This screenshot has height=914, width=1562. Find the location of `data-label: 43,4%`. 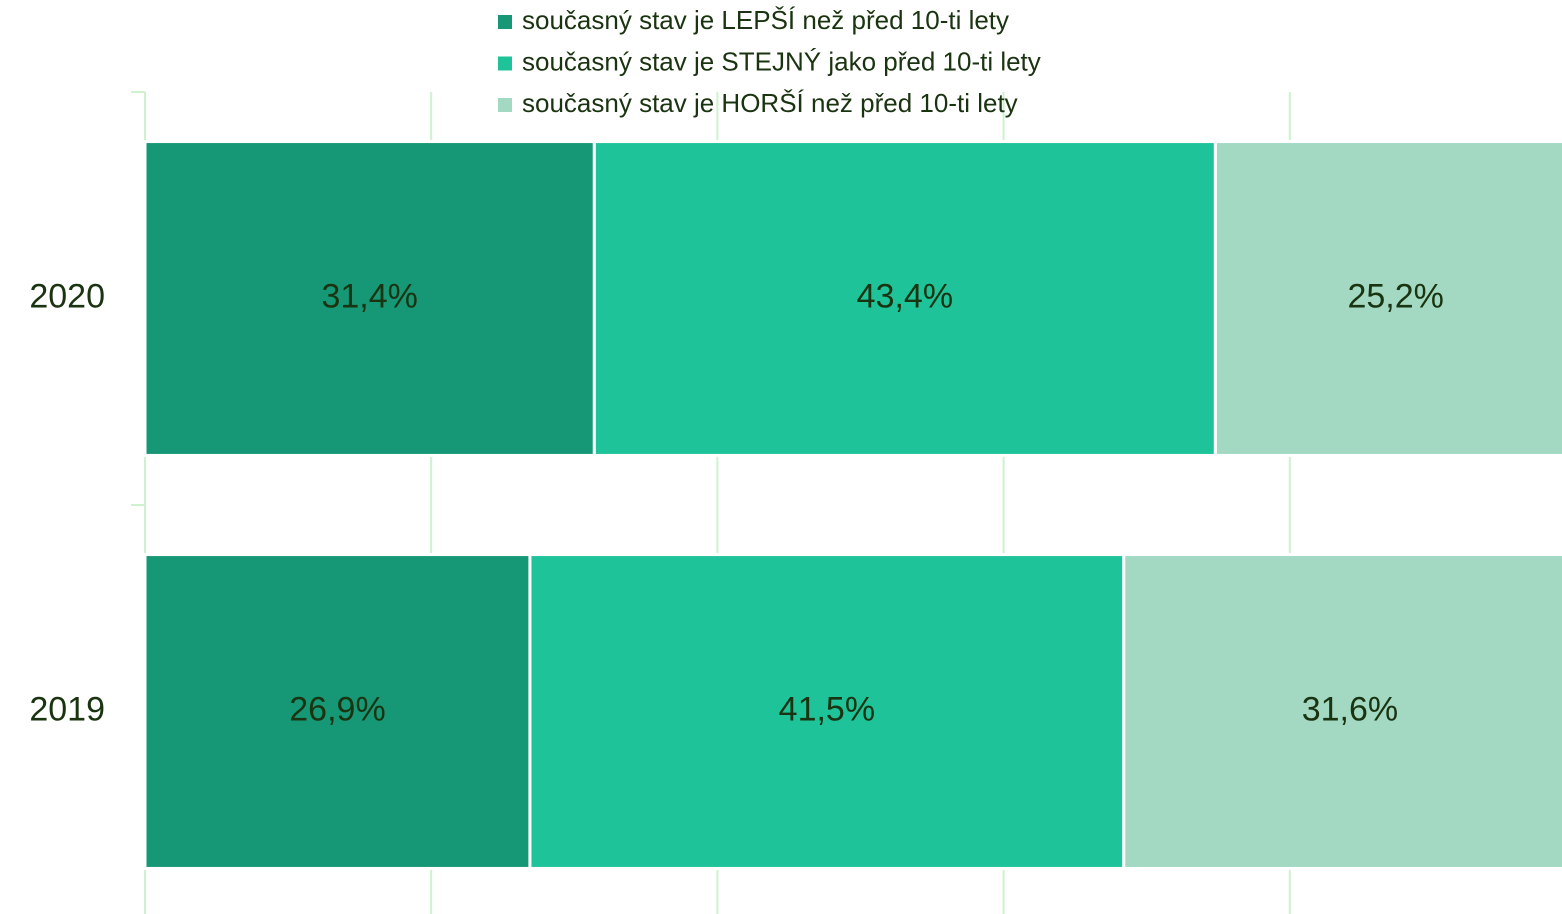

data-label: 43,4% is located at coordinates (905, 296).